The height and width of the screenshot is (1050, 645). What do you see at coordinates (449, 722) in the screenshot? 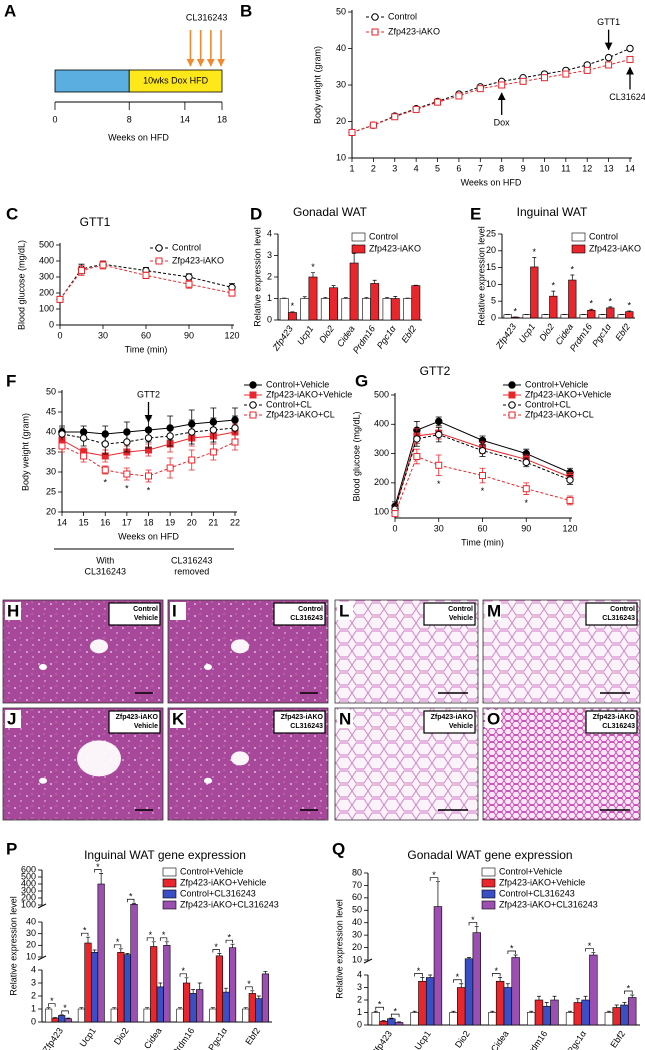
I see `caption-box` at bounding box center [449, 722].